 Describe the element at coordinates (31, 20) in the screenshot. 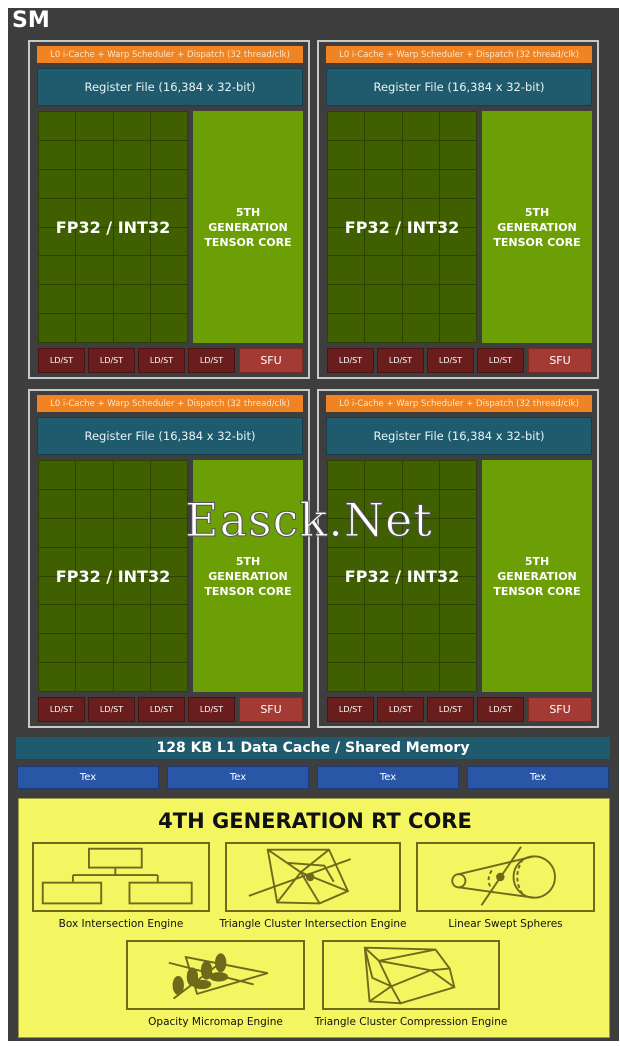

I see `sm-title: SM` at that location.